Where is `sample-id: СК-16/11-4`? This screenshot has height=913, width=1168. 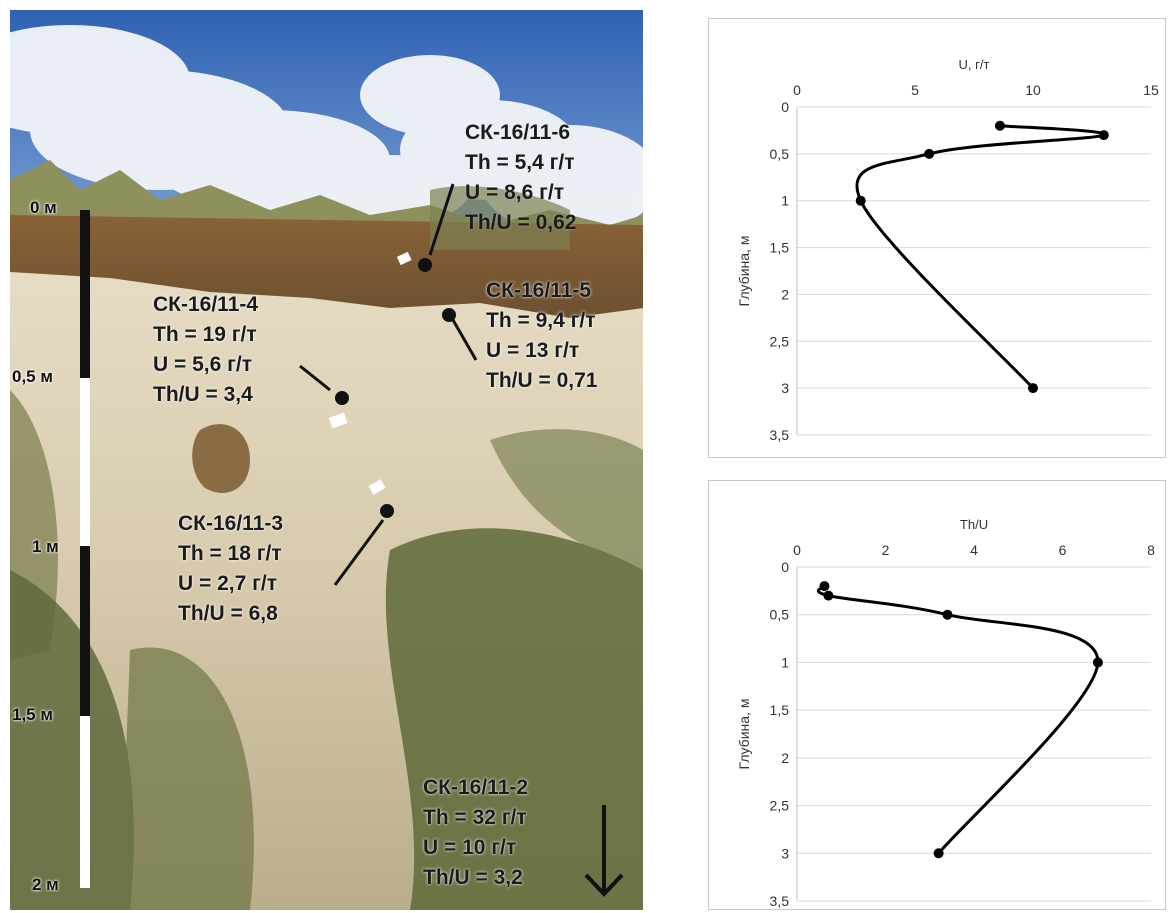
sample-id: СК-16/11-4 is located at coordinates (206, 304).